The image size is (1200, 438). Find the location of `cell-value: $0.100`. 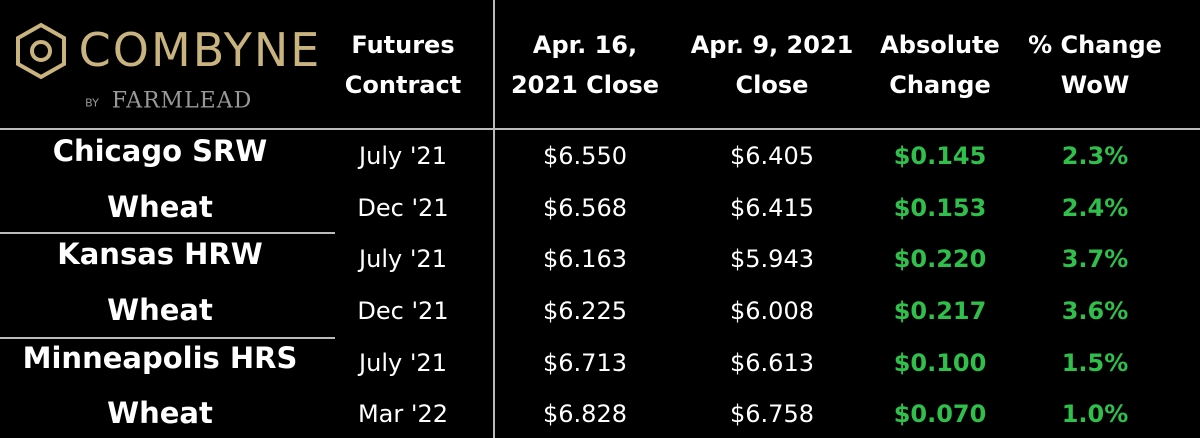

cell-value: $0.100 is located at coordinates (940, 362).